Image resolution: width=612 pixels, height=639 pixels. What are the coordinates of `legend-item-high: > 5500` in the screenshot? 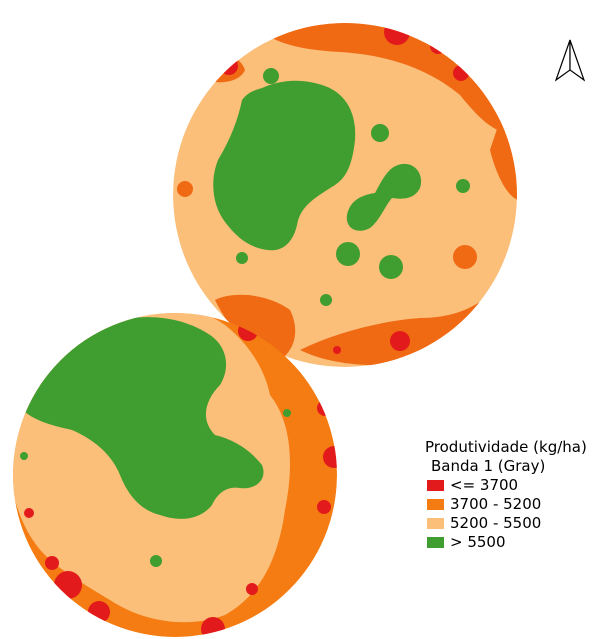 It's located at (506, 542).